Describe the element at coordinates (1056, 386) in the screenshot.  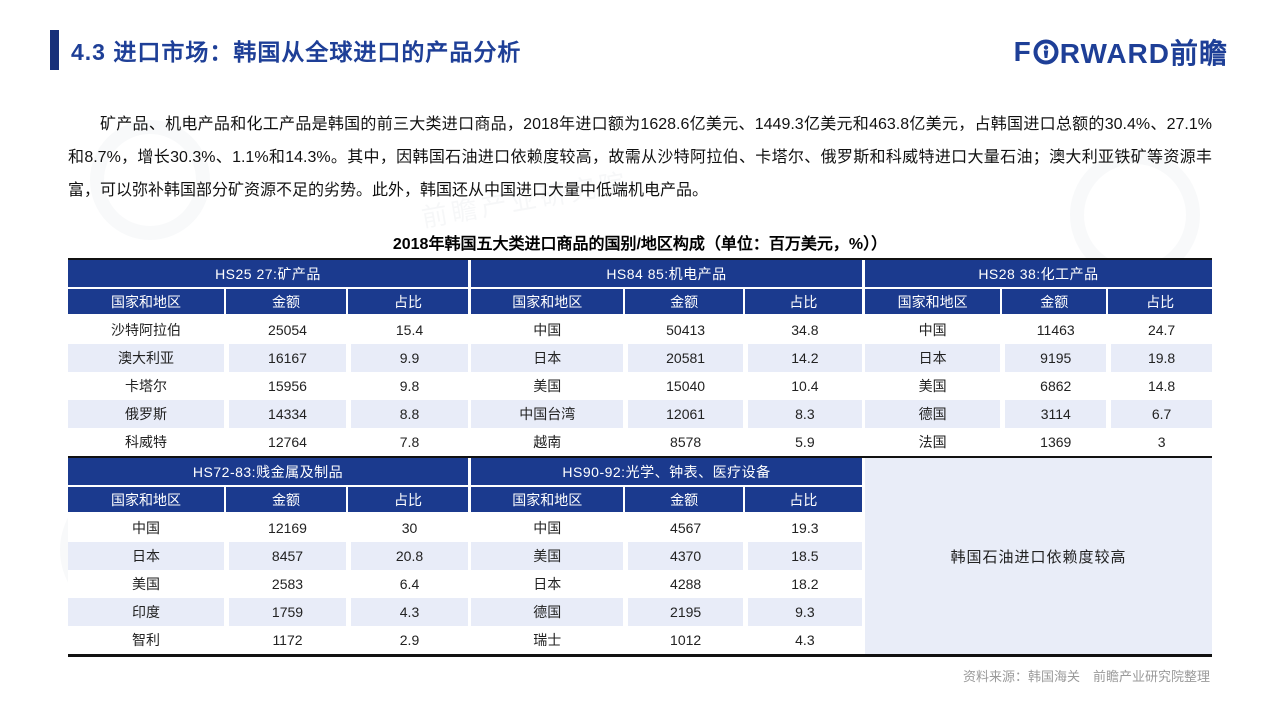
I see `amount-cell: 6862` at that location.